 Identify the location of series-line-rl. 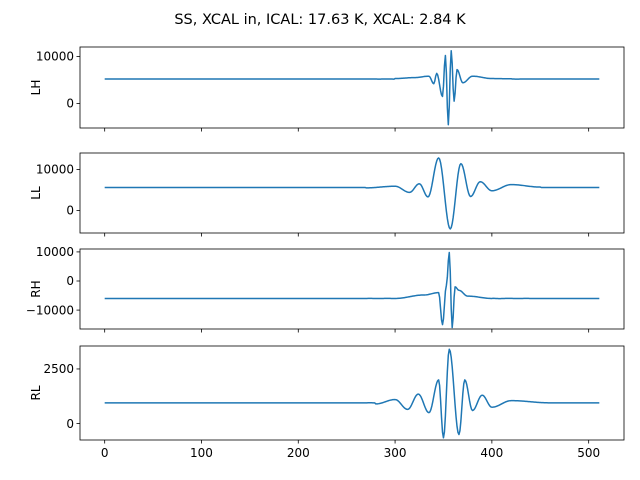
(352, 393).